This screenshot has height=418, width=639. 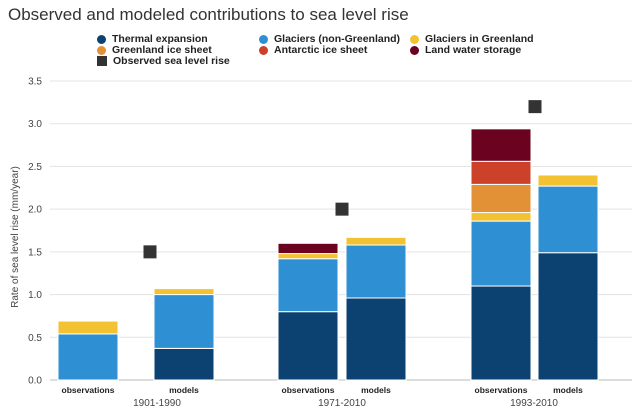 I want to click on legend-item-greenland-ice: Greenland ice sheet, so click(x=154, y=50).